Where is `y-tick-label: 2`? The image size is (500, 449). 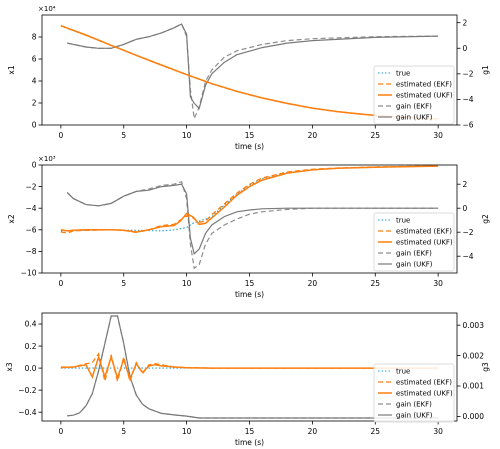
y-tick-label: 2 is located at coordinates (34, 103).